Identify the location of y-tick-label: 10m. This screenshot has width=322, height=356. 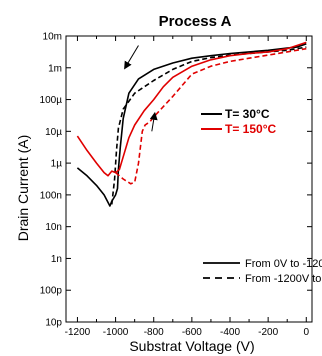
(52, 37).